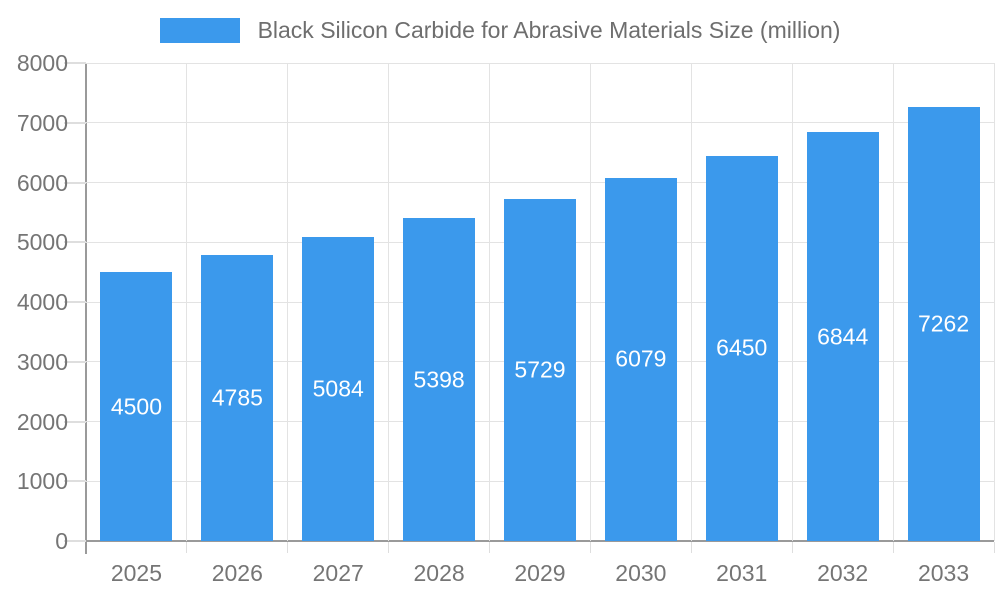 The width and height of the screenshot is (1000, 600). What do you see at coordinates (42, 182) in the screenshot?
I see `y-axis-tick-label: 6000` at bounding box center [42, 182].